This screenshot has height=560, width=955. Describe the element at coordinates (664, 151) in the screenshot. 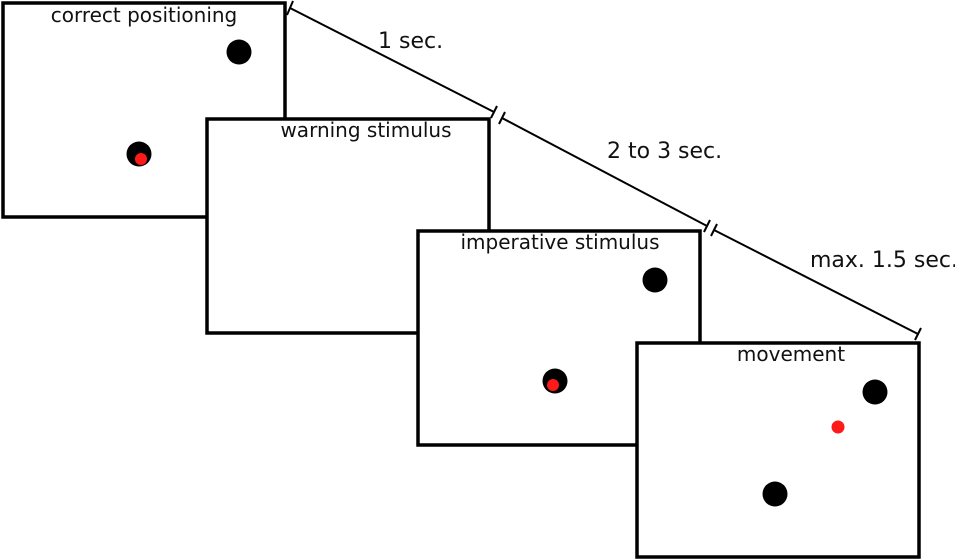

I see `duration-label-2: 2 to 3 sec.` at that location.